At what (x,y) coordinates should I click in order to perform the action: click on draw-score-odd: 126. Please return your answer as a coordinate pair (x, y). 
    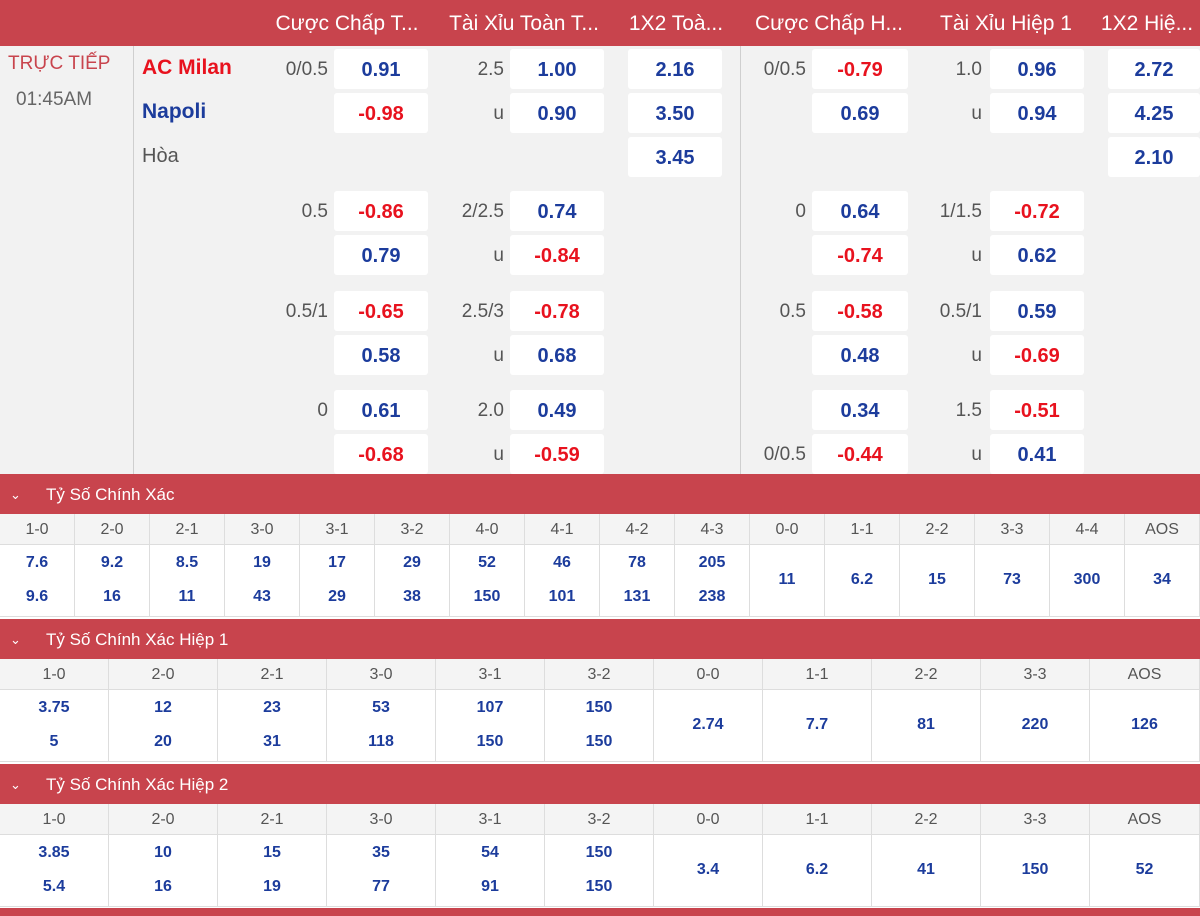
    Looking at the image, I should click on (1144, 724).